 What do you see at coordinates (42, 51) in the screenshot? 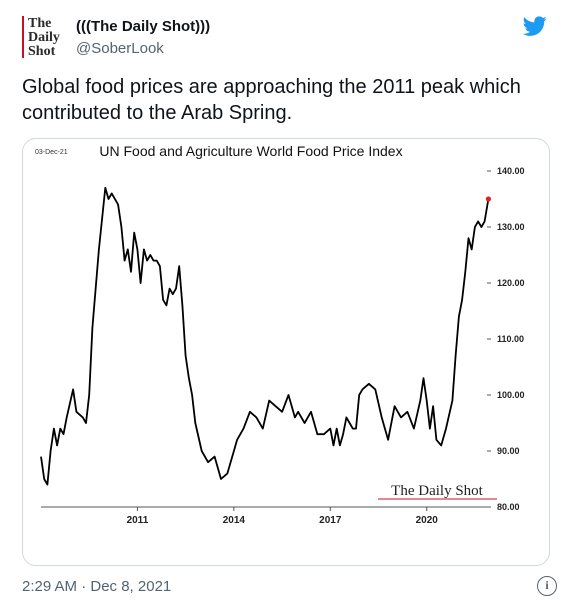
I see `svg-text: Shot` at bounding box center [42, 51].